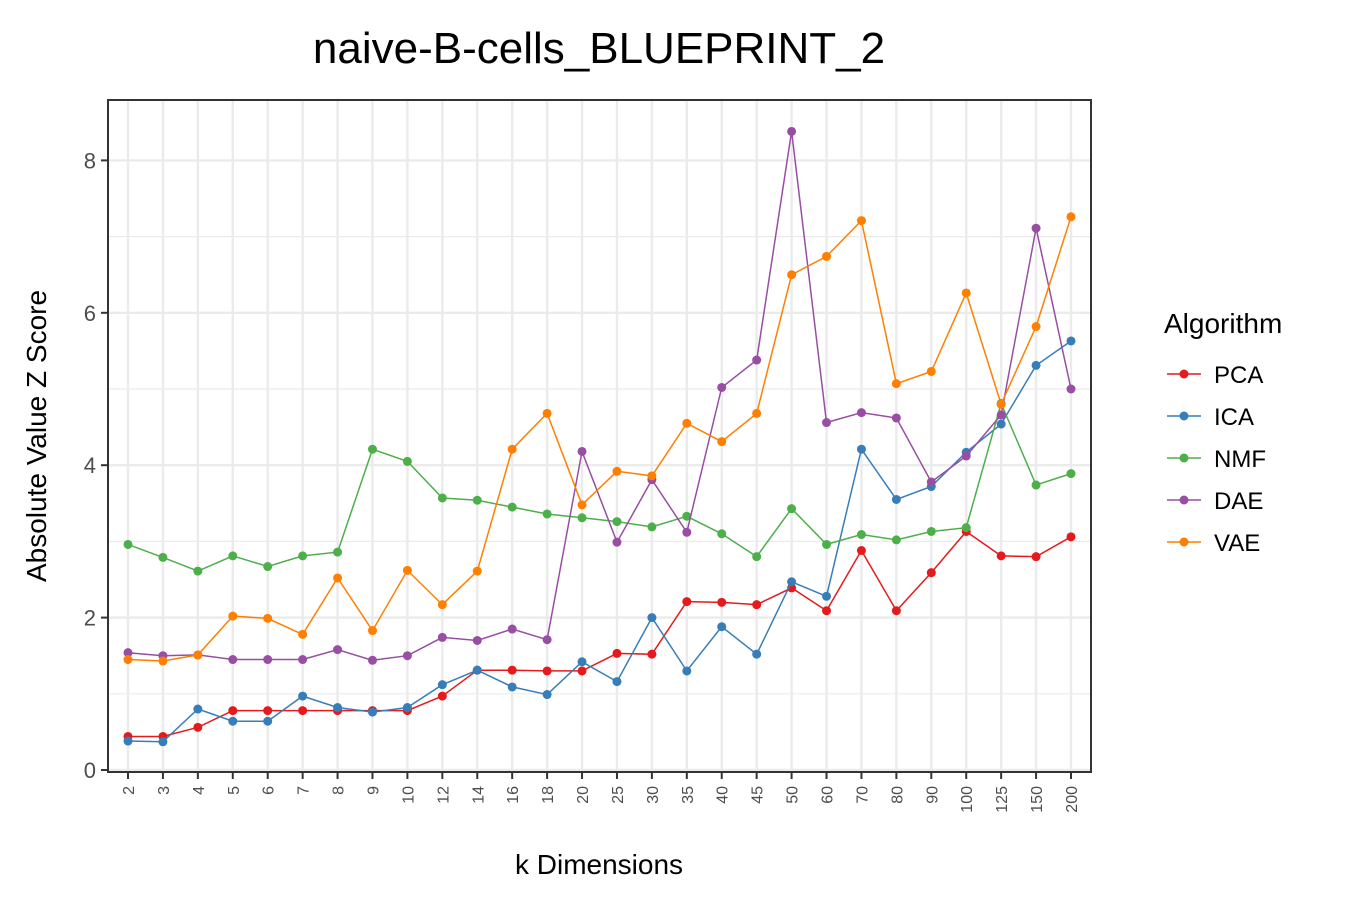 The height and width of the screenshot is (900, 1350). I want to click on x-tick-label: 18, so click(548, 795).